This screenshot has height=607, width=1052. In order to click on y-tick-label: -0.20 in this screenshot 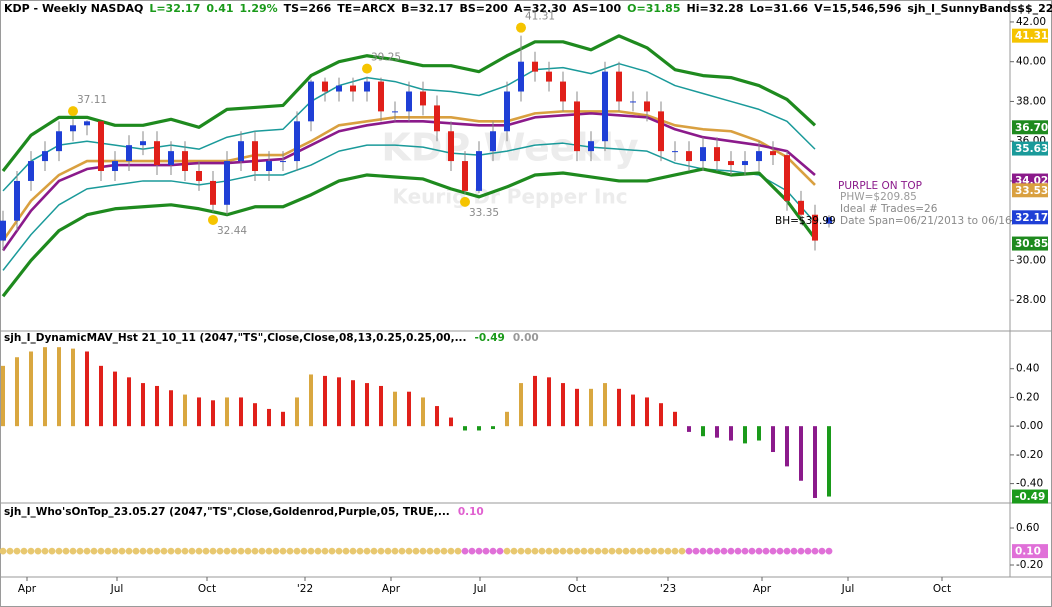, I will do `click(1029, 455)`.